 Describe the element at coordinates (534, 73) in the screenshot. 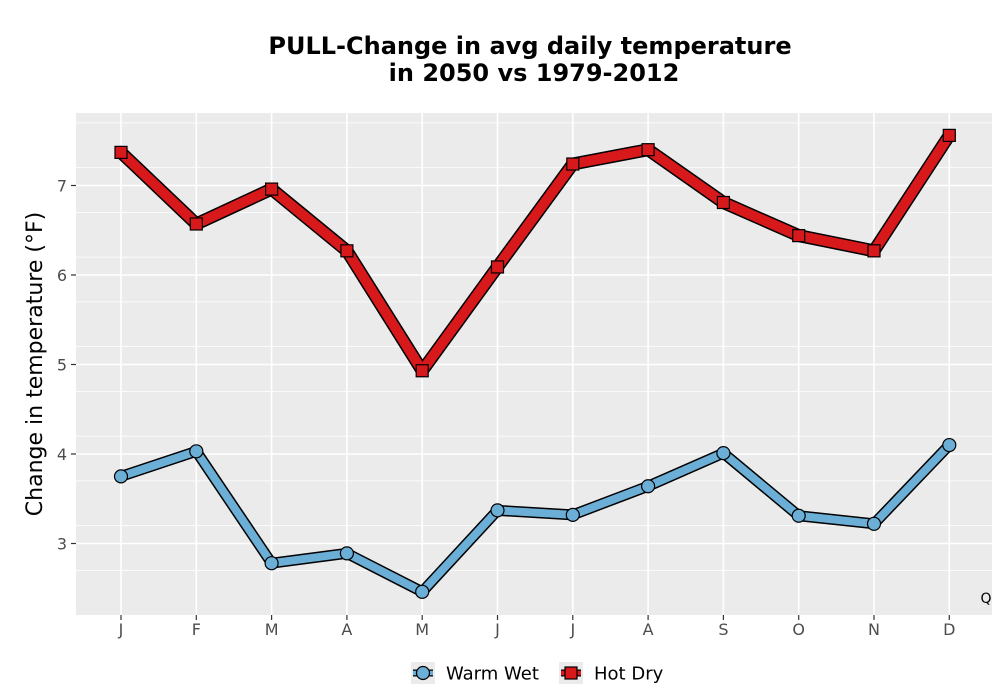

I see `chart-subtitle: in 2050 vs 1979-2012` at that location.